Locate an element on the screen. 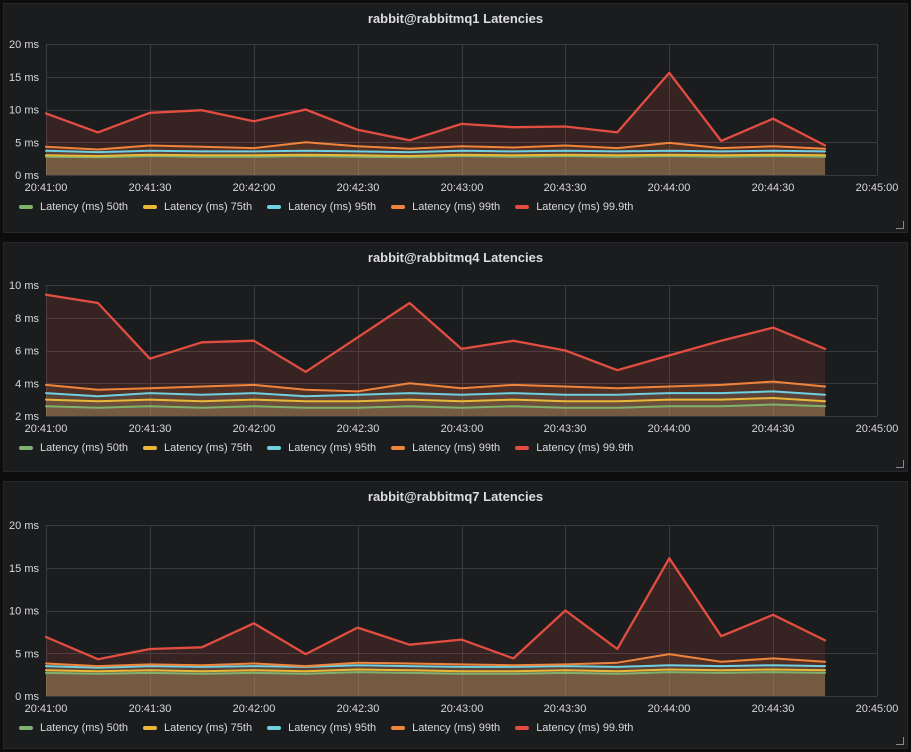  legend-label: Latency (ms) 75th is located at coordinates (208, 448).